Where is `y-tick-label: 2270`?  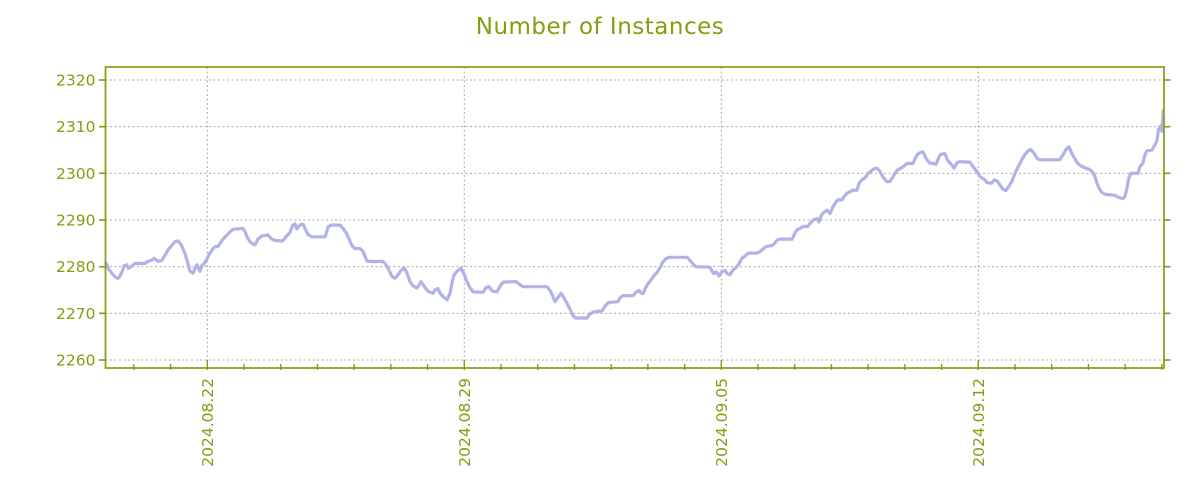
y-tick-label: 2270 is located at coordinates (75, 314).